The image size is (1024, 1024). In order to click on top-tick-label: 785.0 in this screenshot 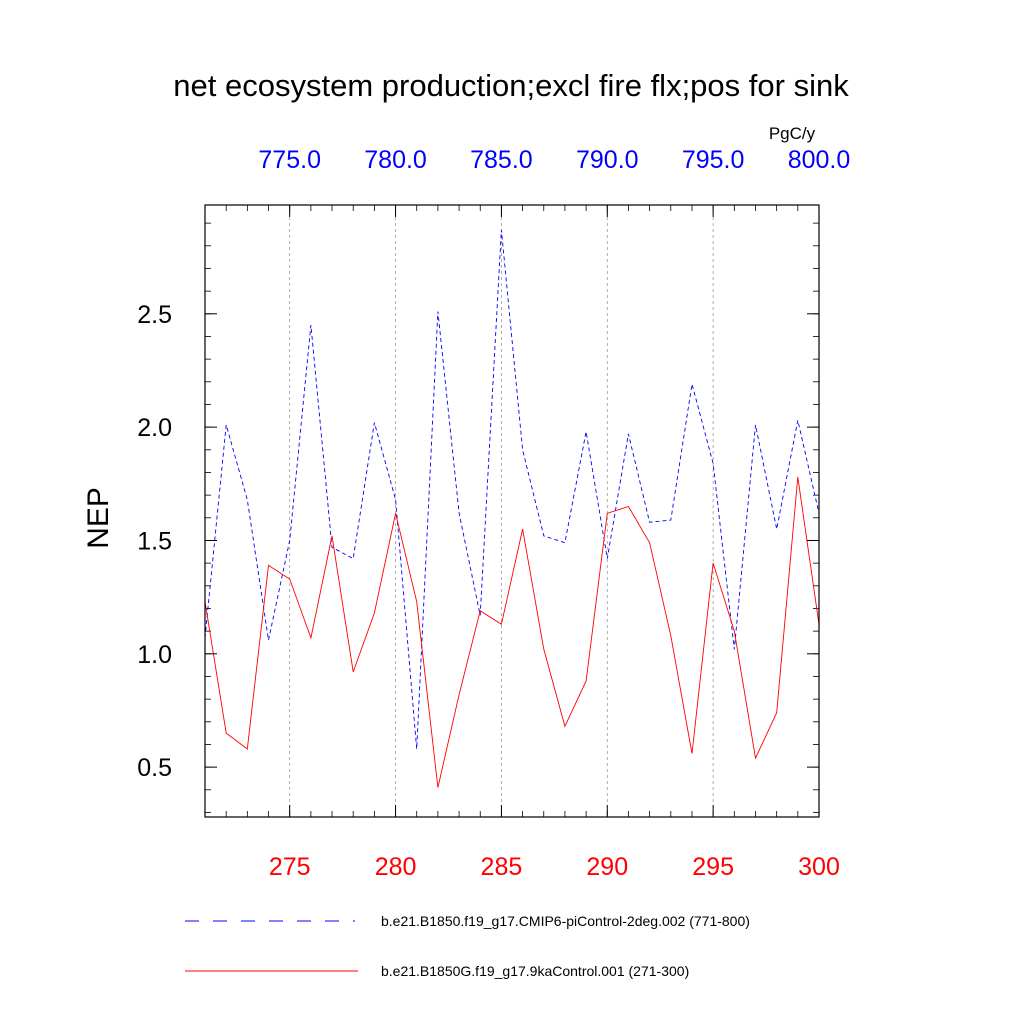, I will do `click(501, 160)`.